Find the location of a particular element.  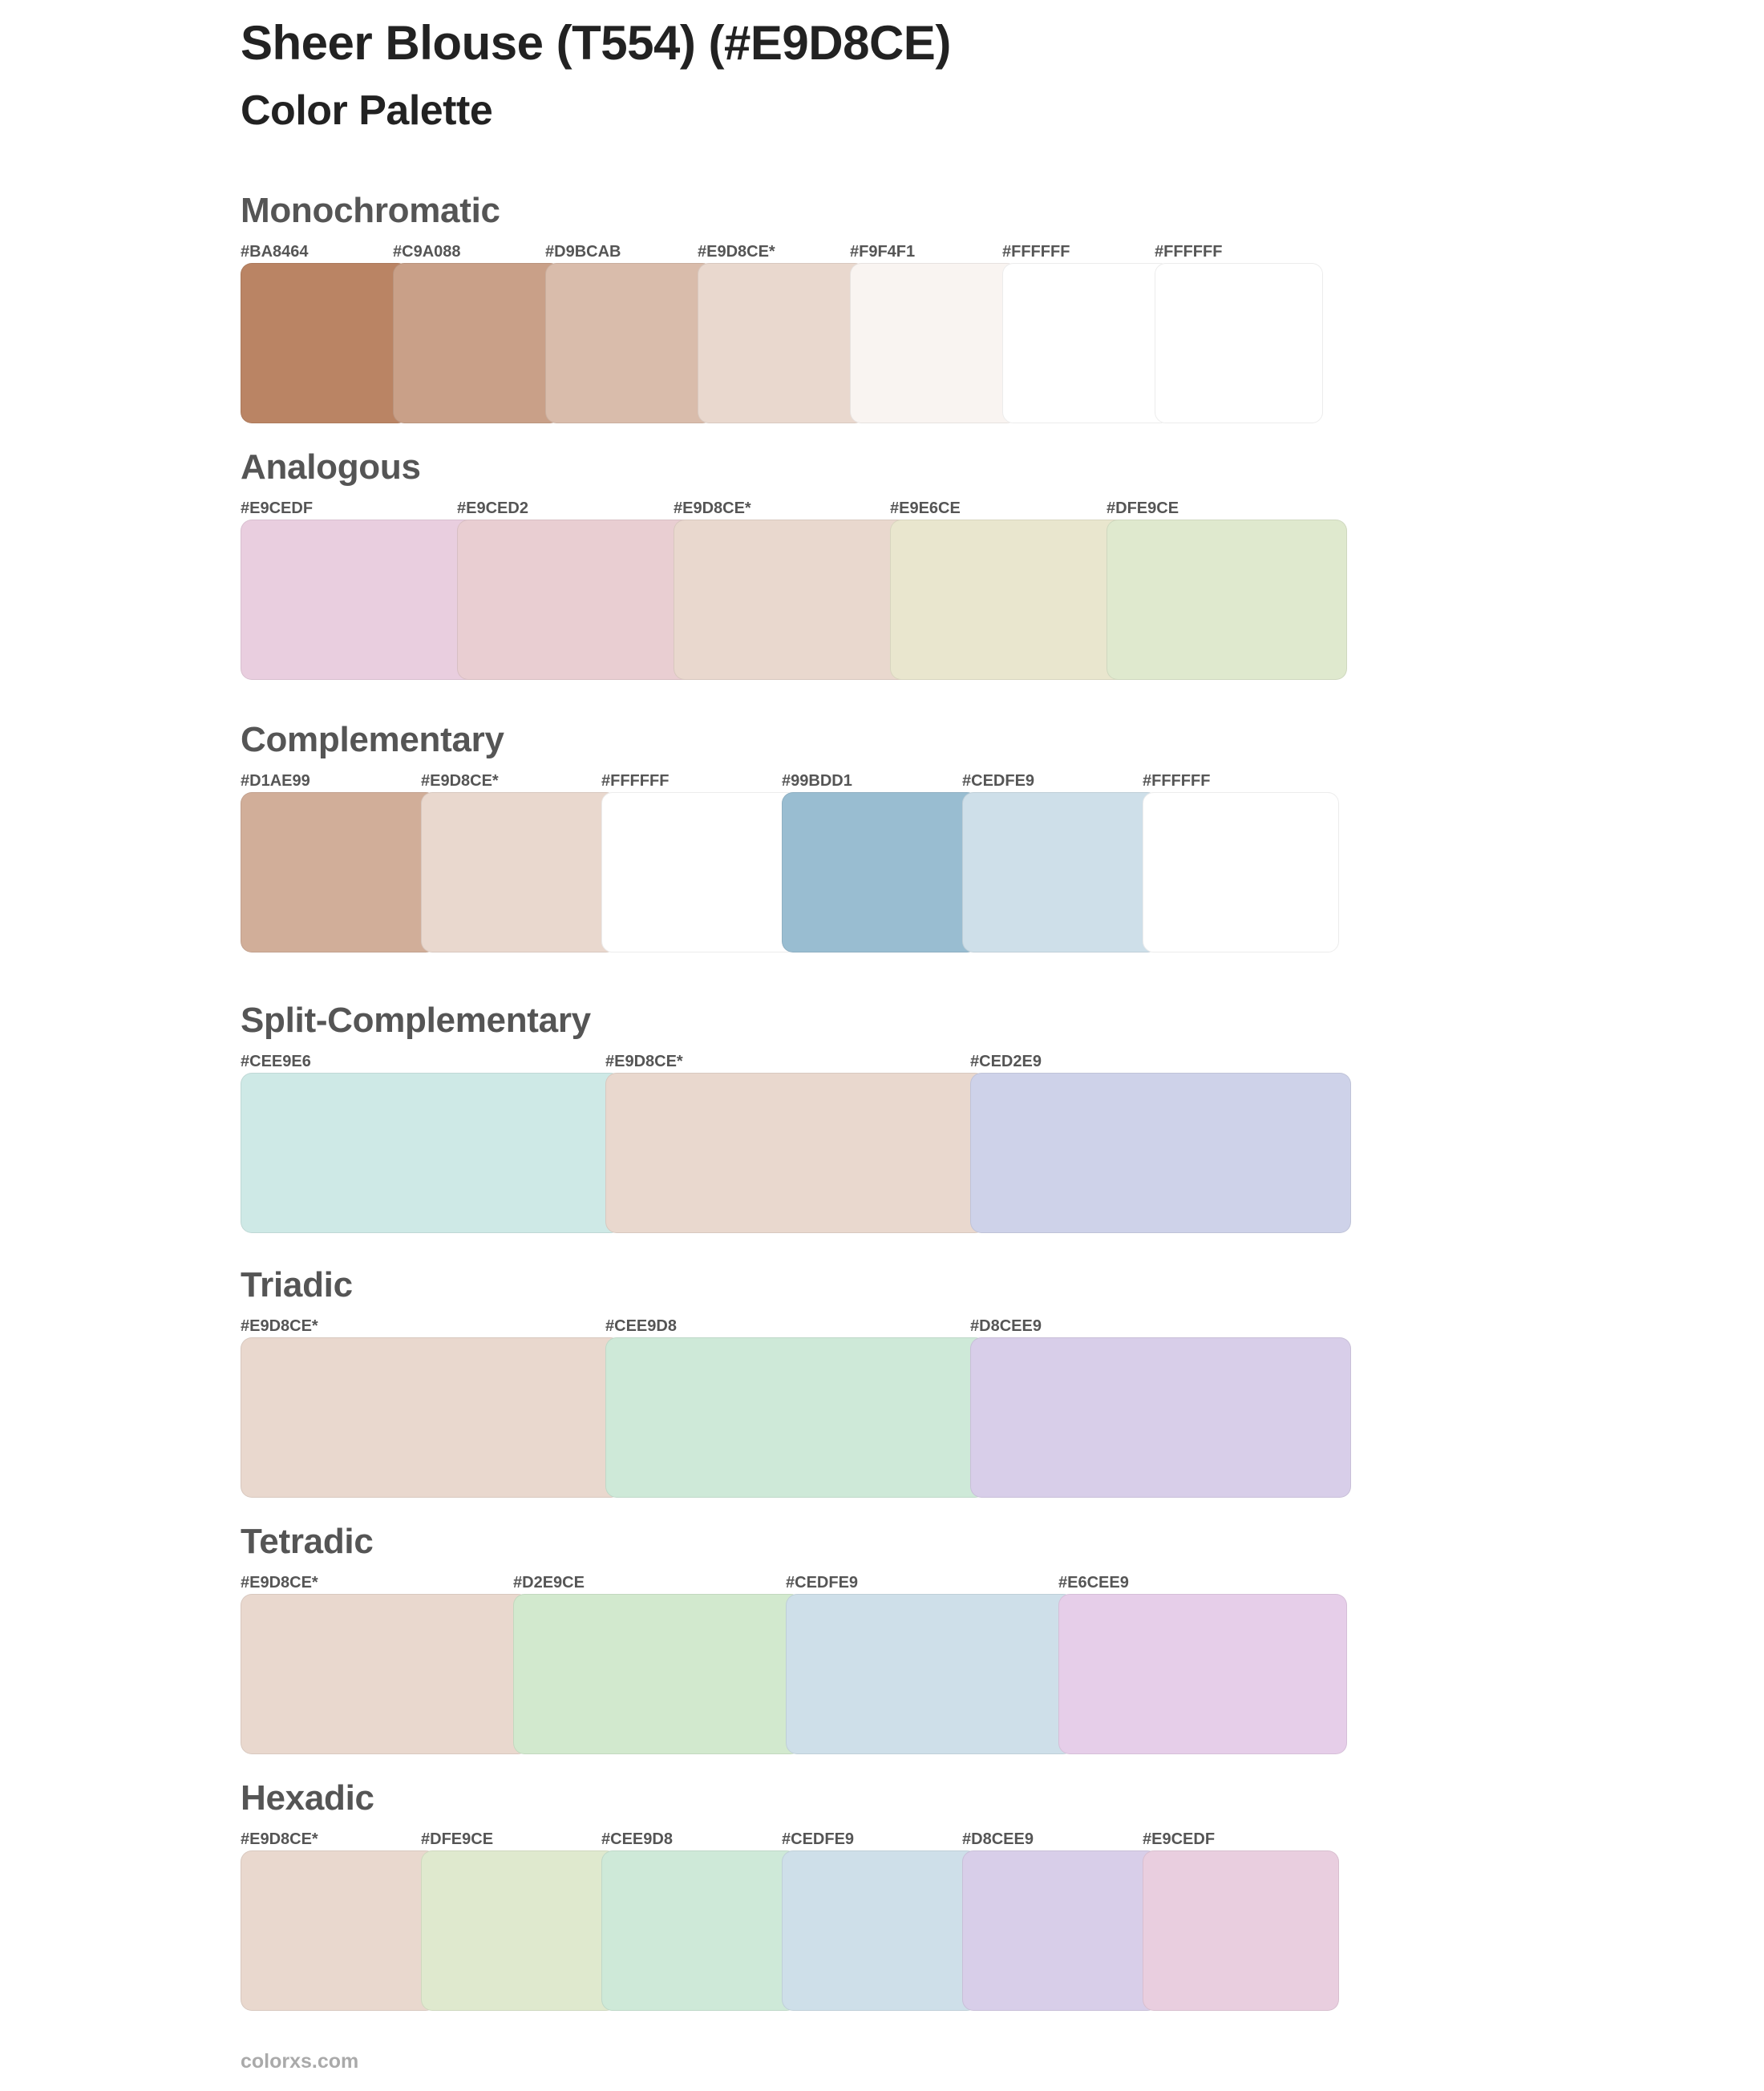

swatch-hex-label: #C9A088 is located at coordinates (427, 252).